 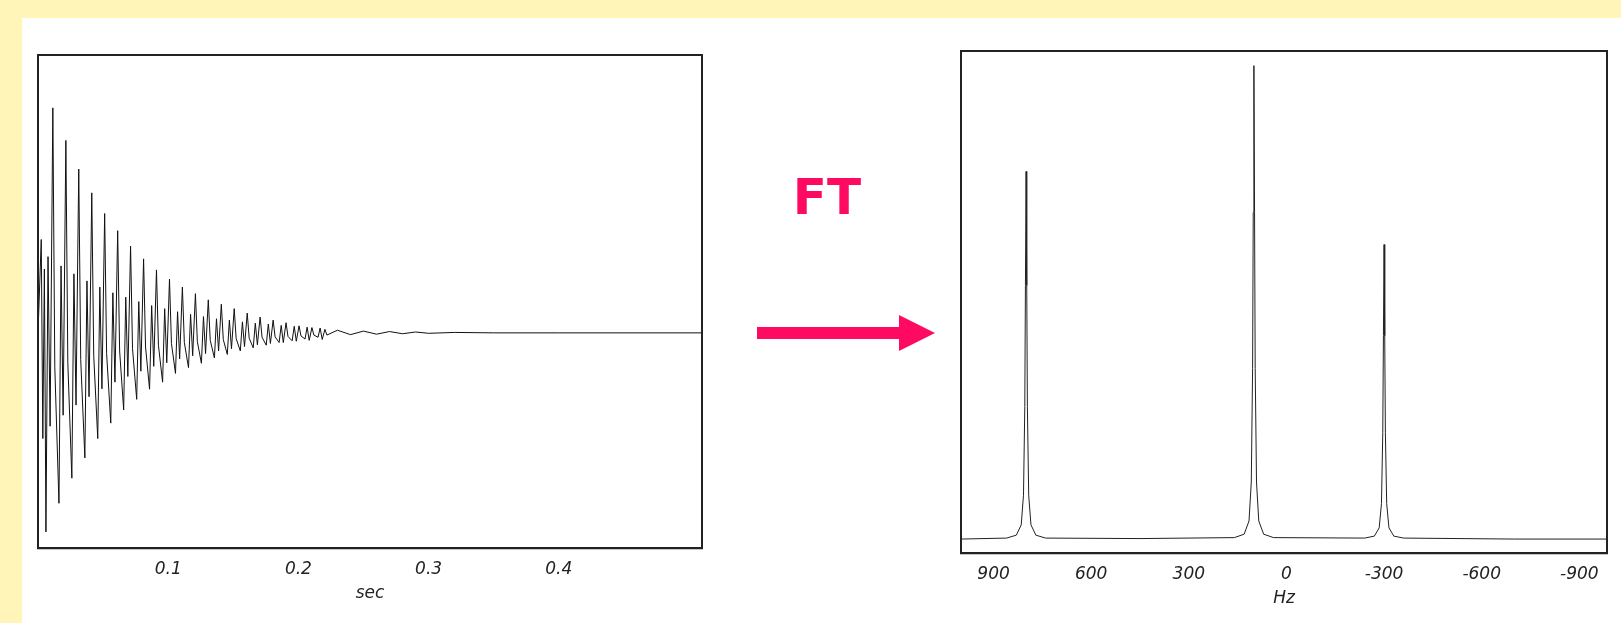 What do you see at coordinates (370, 592) in the screenshot?
I see `x-axis-title: sec` at bounding box center [370, 592].